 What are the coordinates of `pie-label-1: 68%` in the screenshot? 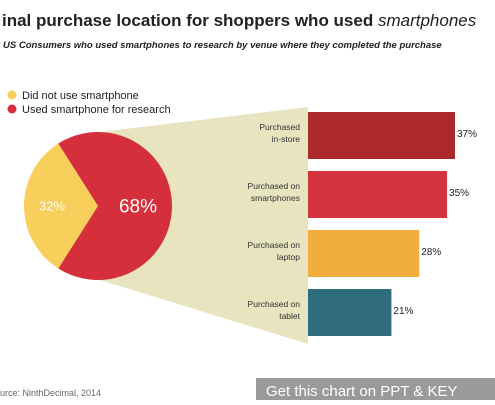 It's located at (138, 207).